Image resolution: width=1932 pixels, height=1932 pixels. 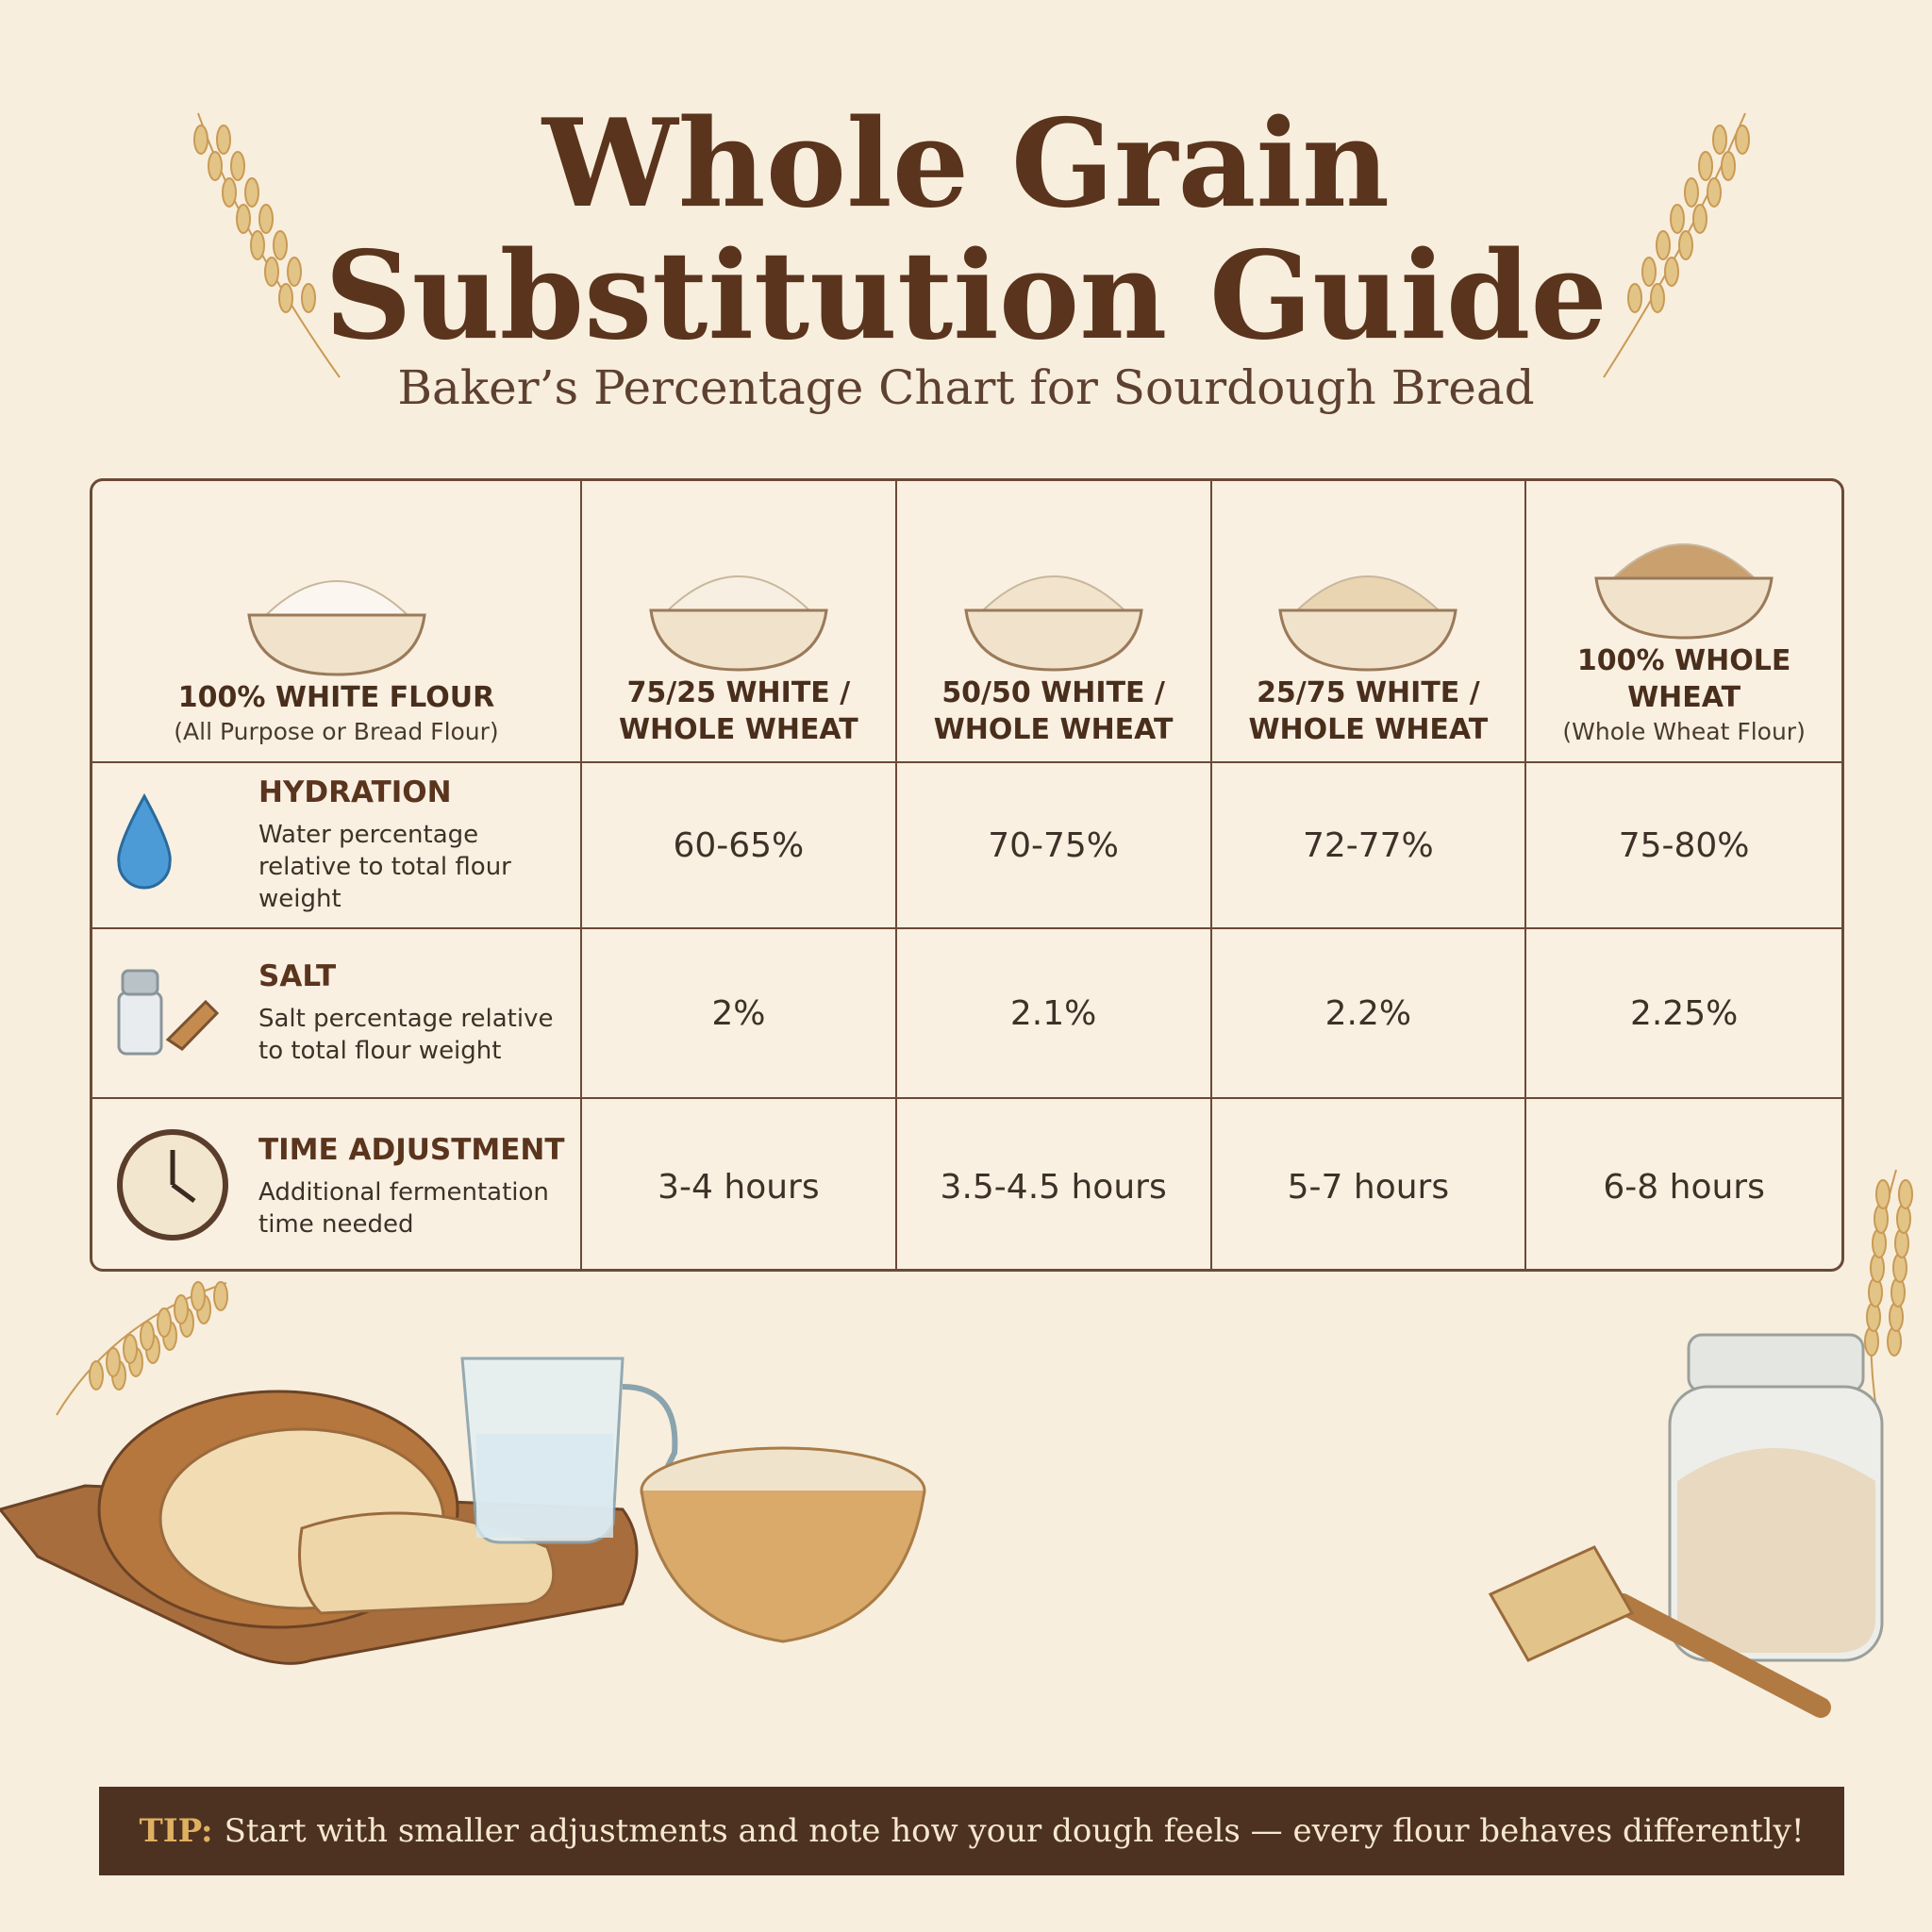 What do you see at coordinates (336, 731) in the screenshot?
I see `column-note: (All Purpose or Bread Flour)` at bounding box center [336, 731].